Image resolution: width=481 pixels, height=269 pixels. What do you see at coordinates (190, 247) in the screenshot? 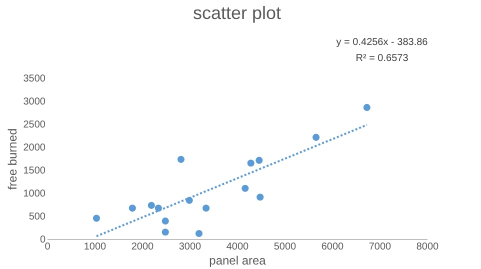
I see `x-tick-label: 3000` at bounding box center [190, 247].